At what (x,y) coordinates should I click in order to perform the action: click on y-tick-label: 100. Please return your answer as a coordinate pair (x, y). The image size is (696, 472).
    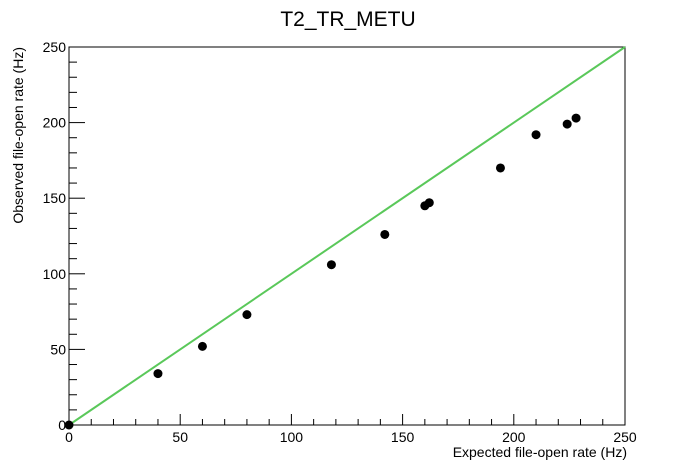
    Looking at the image, I should click on (55, 274).